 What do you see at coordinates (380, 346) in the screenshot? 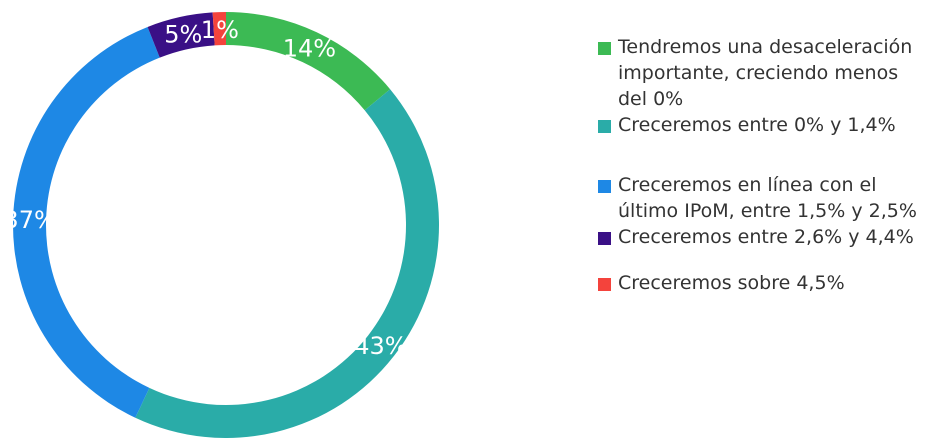
I see `data-label: 43%` at bounding box center [380, 346].